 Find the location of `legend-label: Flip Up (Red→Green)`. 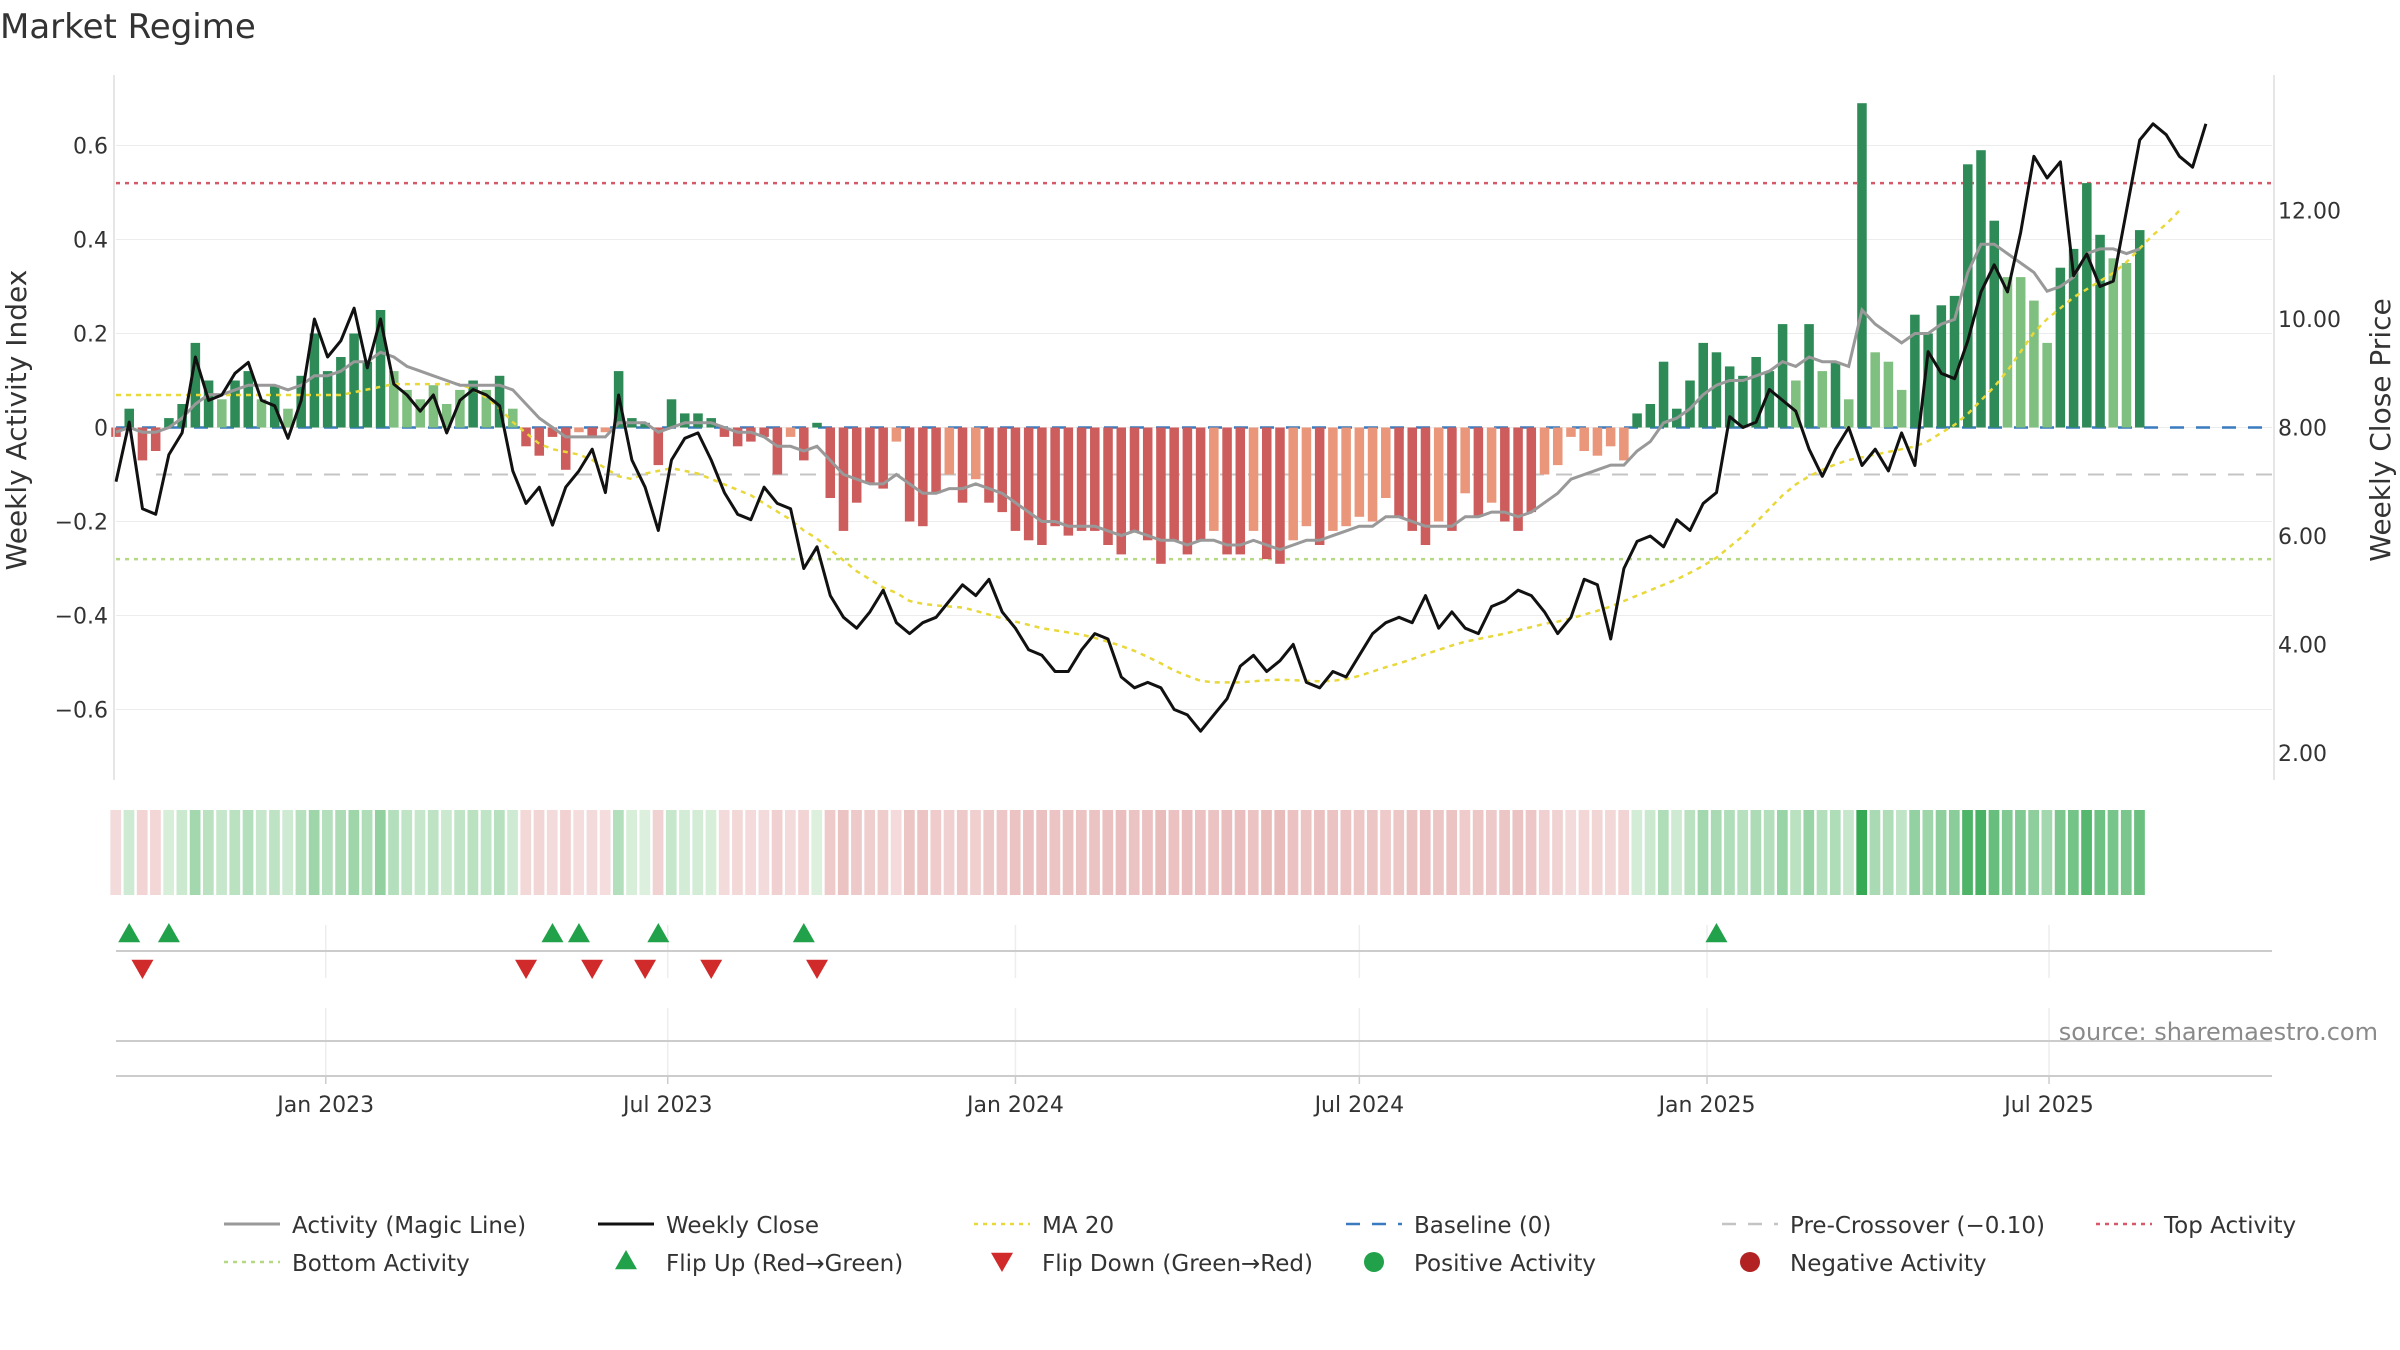

legend-label: Flip Up (Red→Green) is located at coordinates (784, 1264).